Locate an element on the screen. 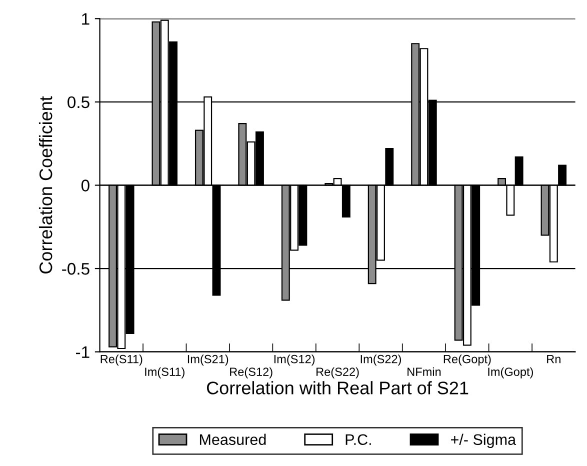  legend-label: P.C. is located at coordinates (358, 440).